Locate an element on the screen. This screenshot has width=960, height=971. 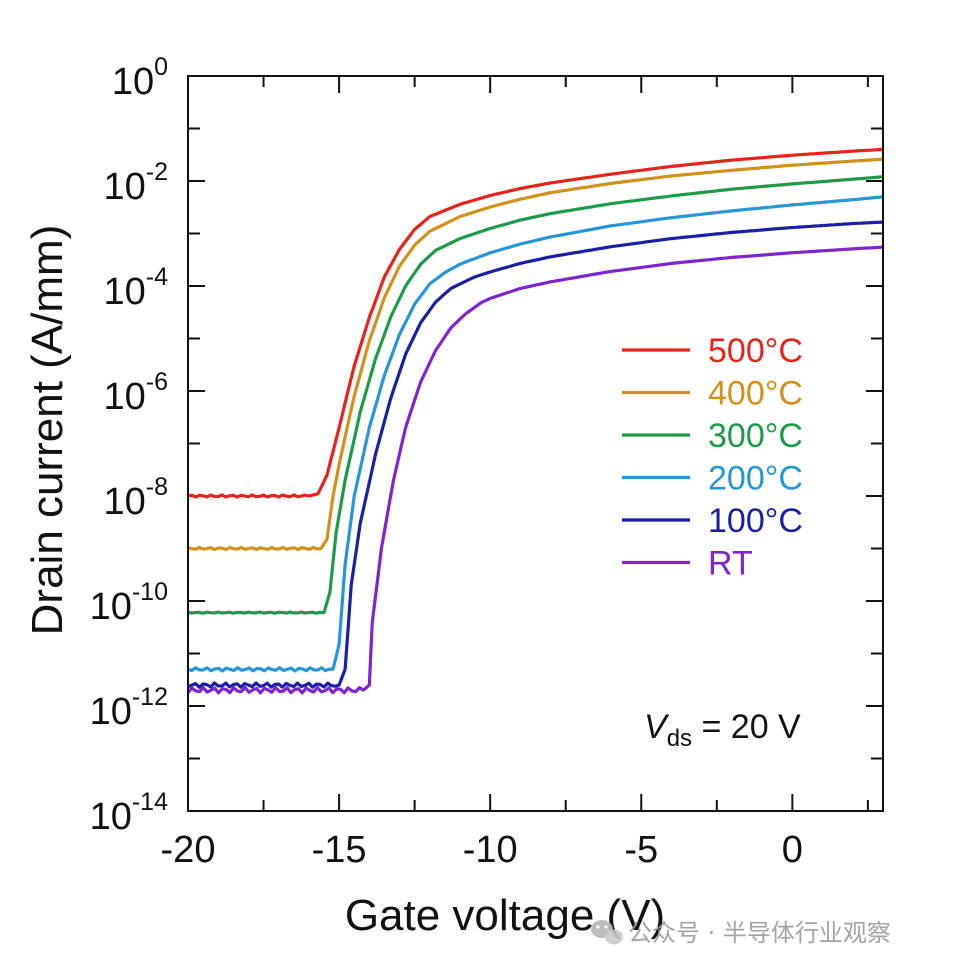
watermark: 公众号 · 半导体行业观察 is located at coordinates (741, 933).